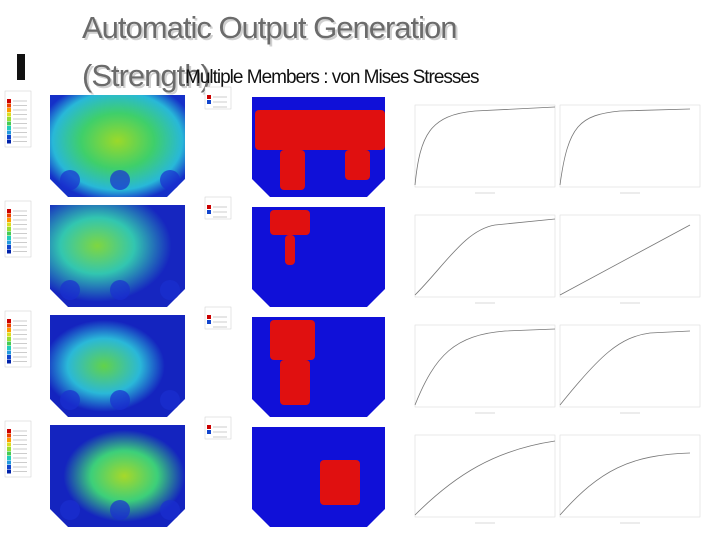  Describe the element at coordinates (332, 77) in the screenshot. I see `subtitle: Multiple Members : von Mises Stresses` at that location.